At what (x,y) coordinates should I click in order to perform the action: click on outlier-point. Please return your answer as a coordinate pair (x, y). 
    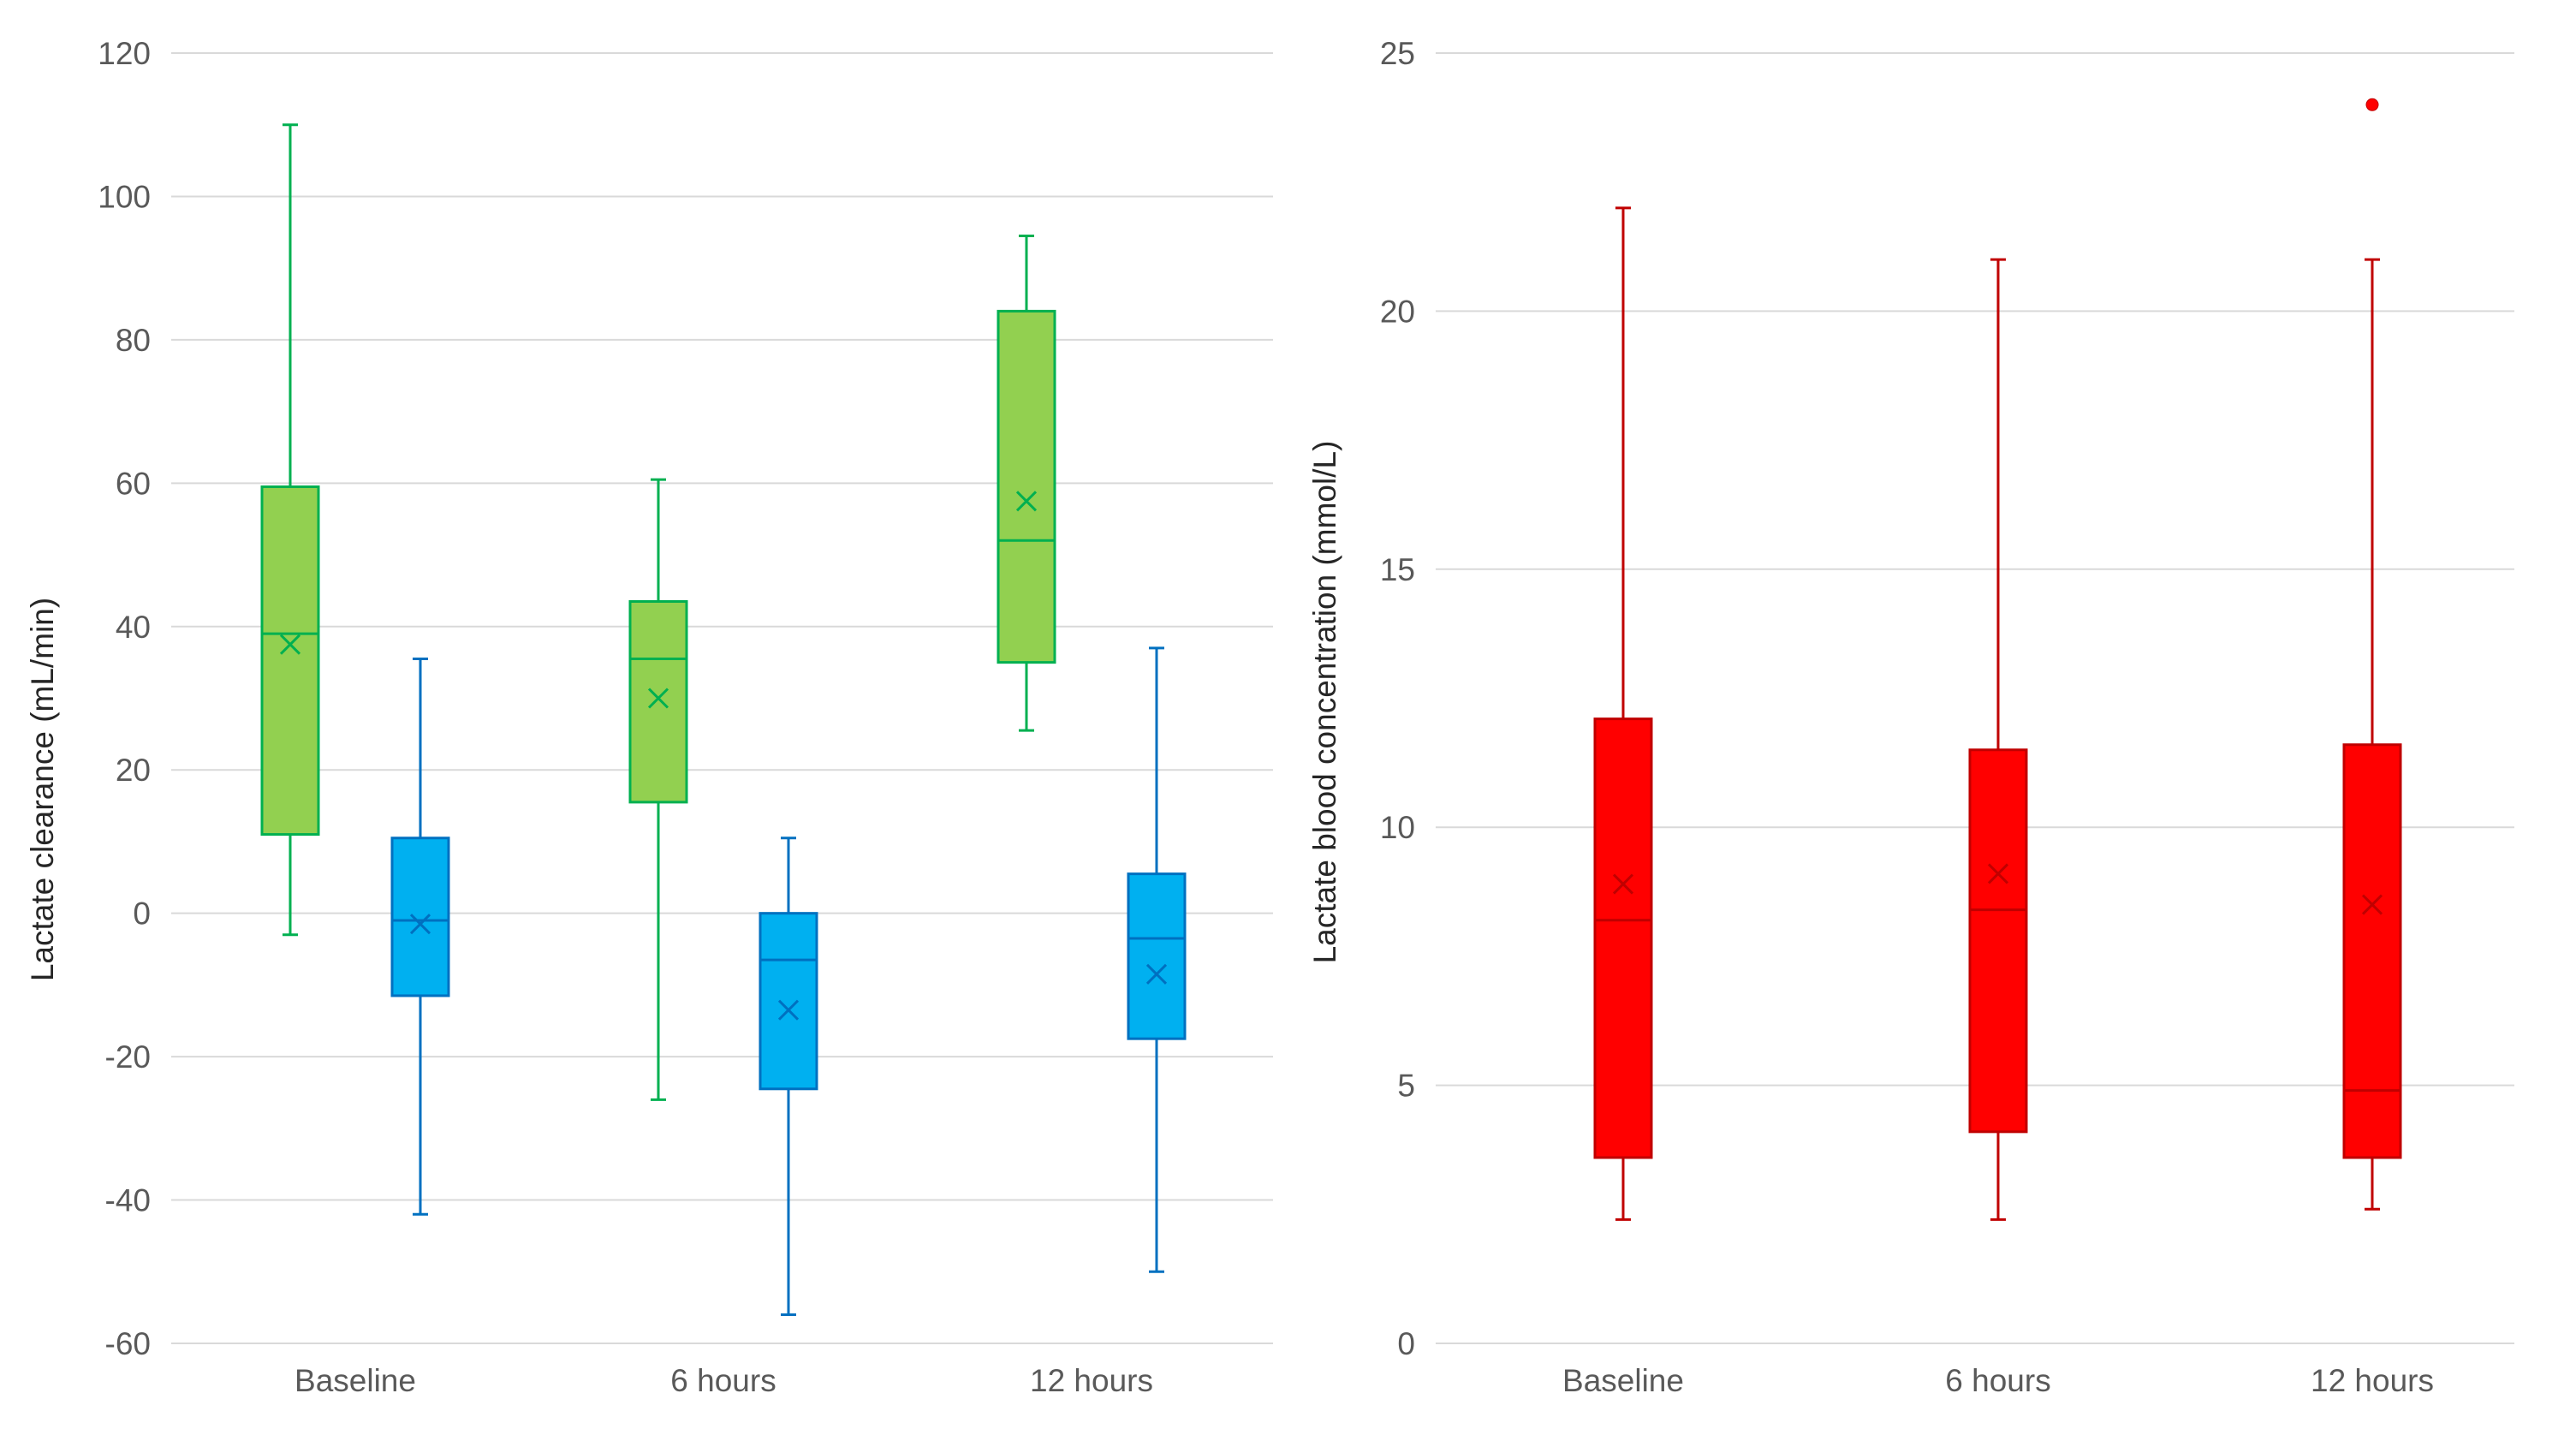
    Looking at the image, I should click on (2372, 104).